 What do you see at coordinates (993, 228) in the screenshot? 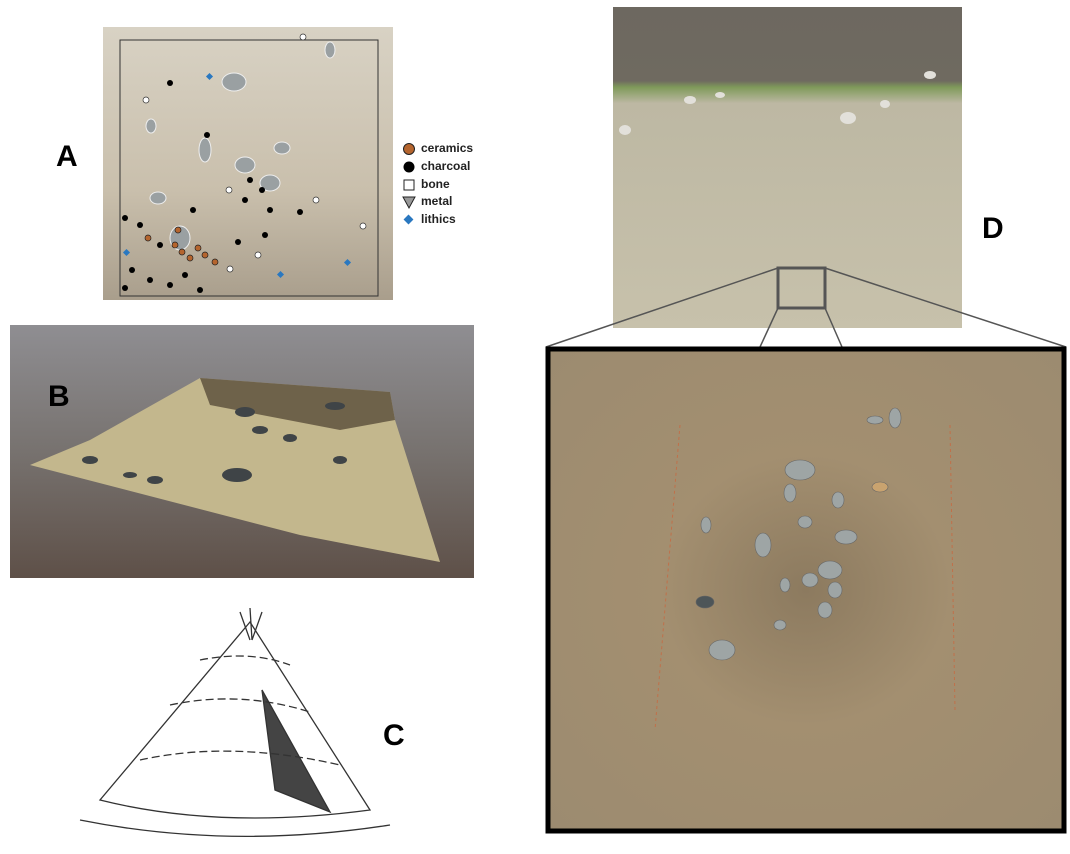
I see `panel-label: D` at bounding box center [993, 228].